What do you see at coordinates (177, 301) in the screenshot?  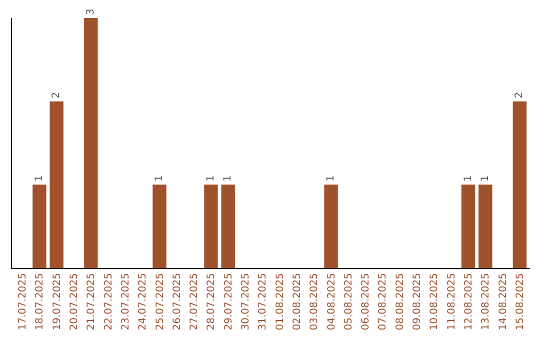 I see `x-tick-label: 26.07.2025` at bounding box center [177, 301].